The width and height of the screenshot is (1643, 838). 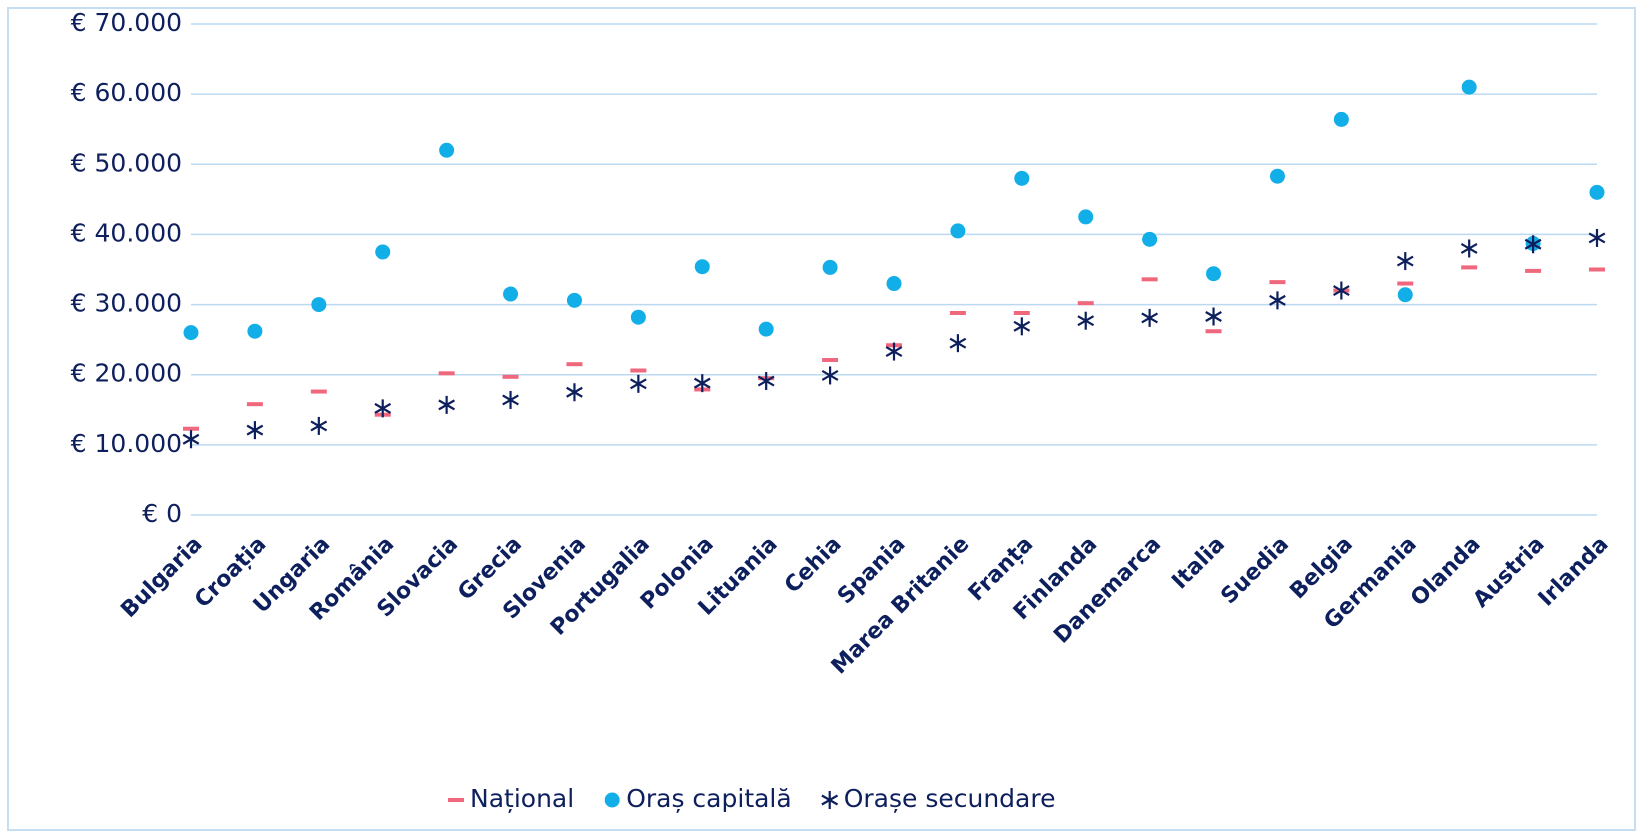 I want to click on y-tick-label: € 60.000, so click(x=126, y=92).